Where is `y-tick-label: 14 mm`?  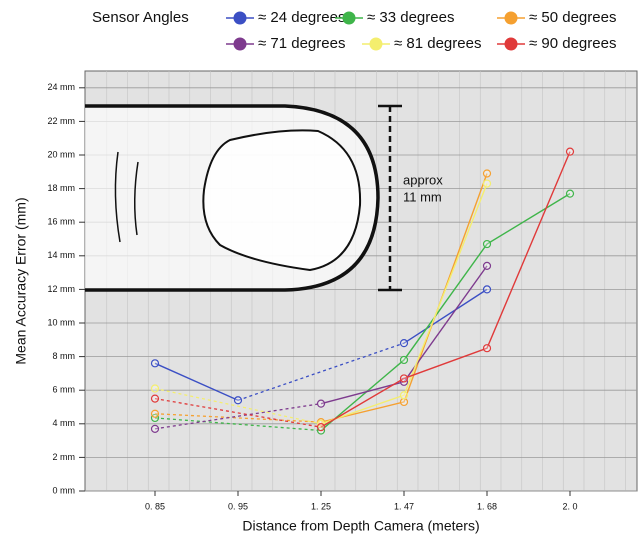
y-tick-label: 14 mm is located at coordinates (61, 255).